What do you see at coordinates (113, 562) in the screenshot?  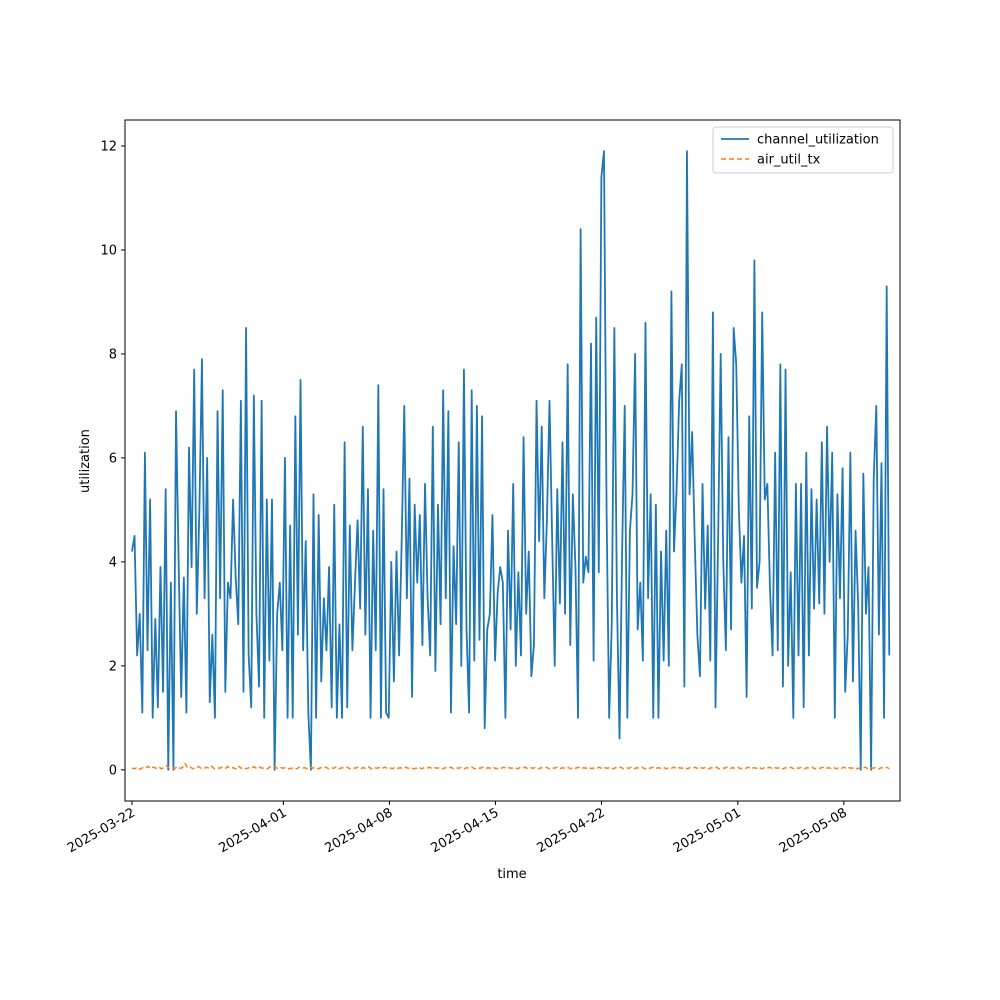 I see `y-tick-label: 4` at bounding box center [113, 562].